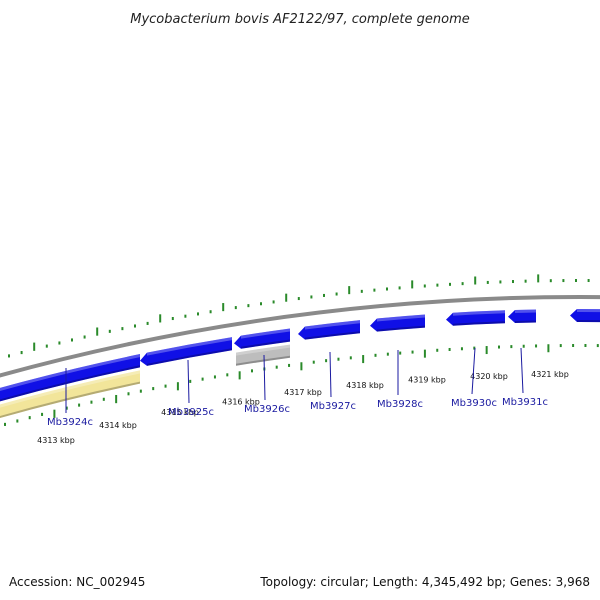  I want to click on gene-block-Mb3931c, so click(522, 316).